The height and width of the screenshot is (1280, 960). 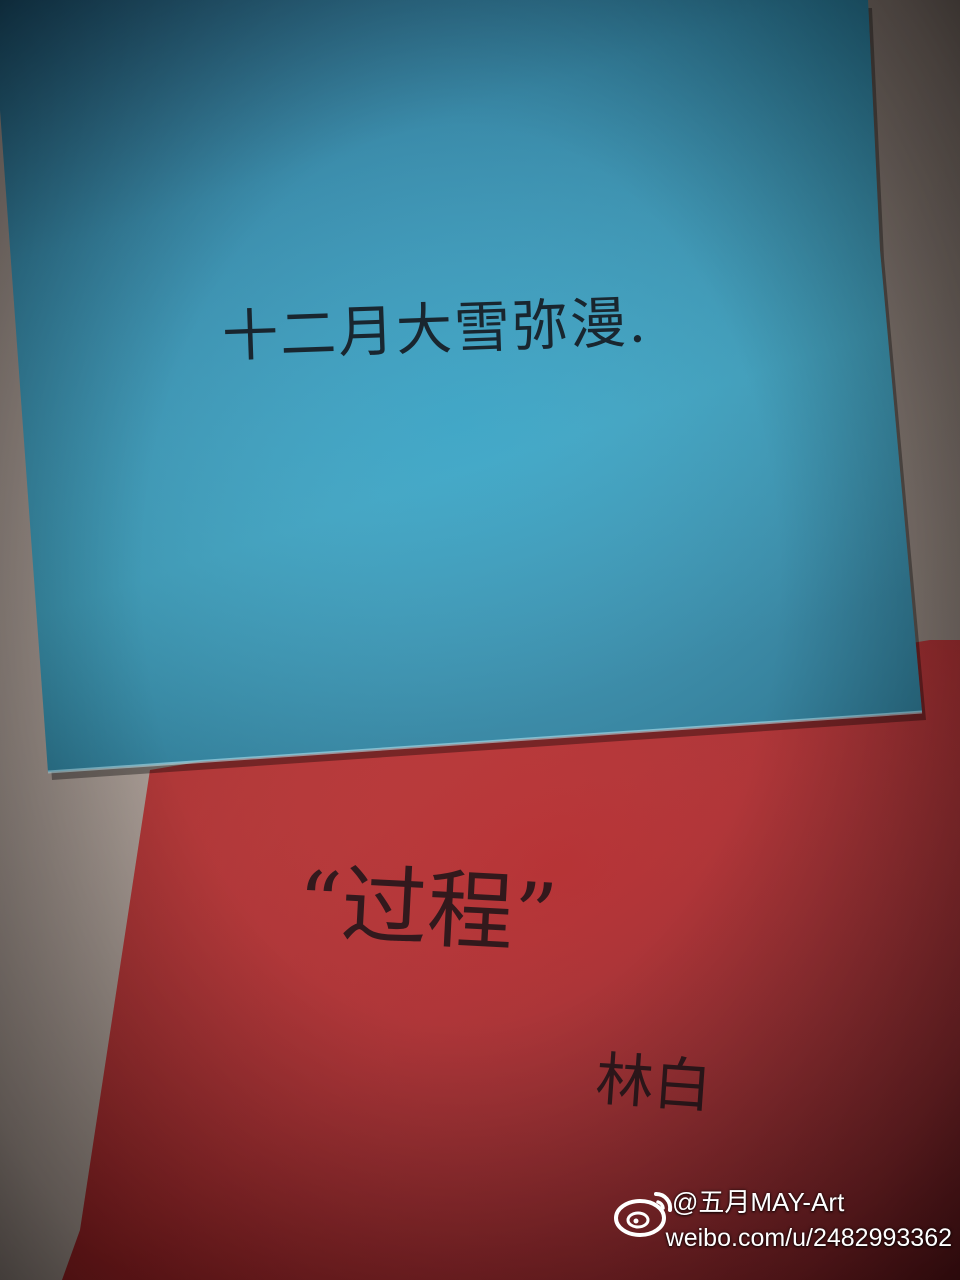 What do you see at coordinates (808, 1238) in the screenshot?
I see `watermark-url: weibo.com/u/2482993362` at bounding box center [808, 1238].